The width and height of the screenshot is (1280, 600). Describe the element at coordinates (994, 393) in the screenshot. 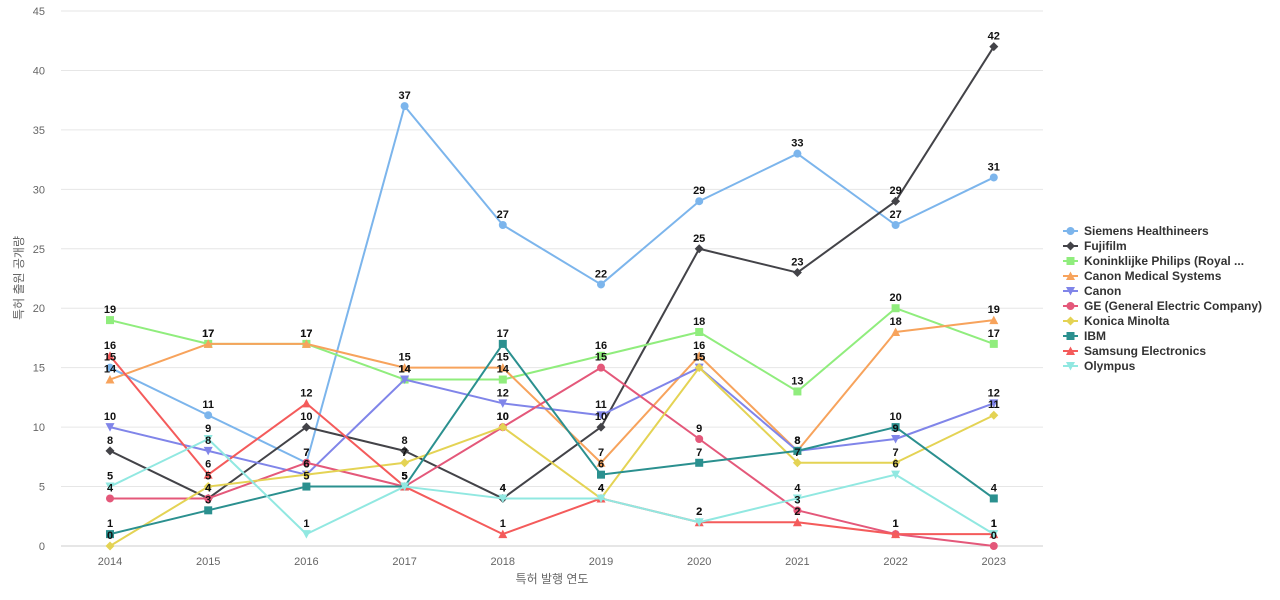

I see `data-label: 12` at that location.